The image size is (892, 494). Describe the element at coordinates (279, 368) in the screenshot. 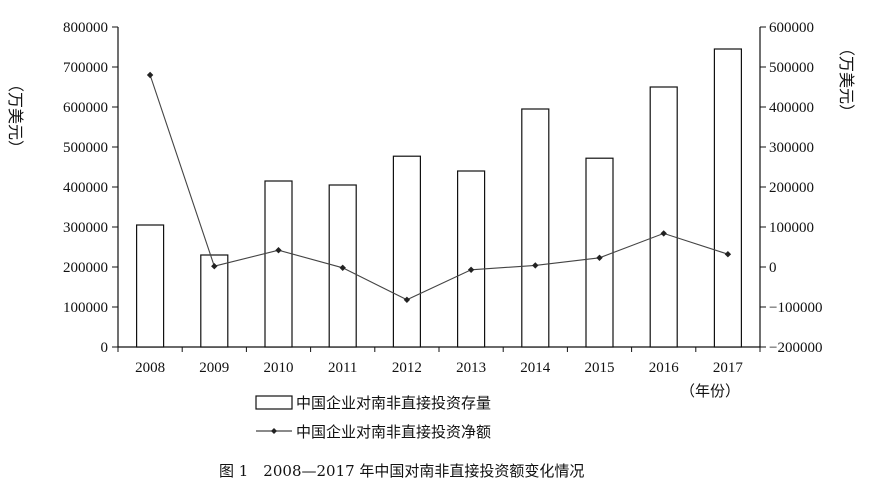

I see `x-tick-label: 2010` at that location.